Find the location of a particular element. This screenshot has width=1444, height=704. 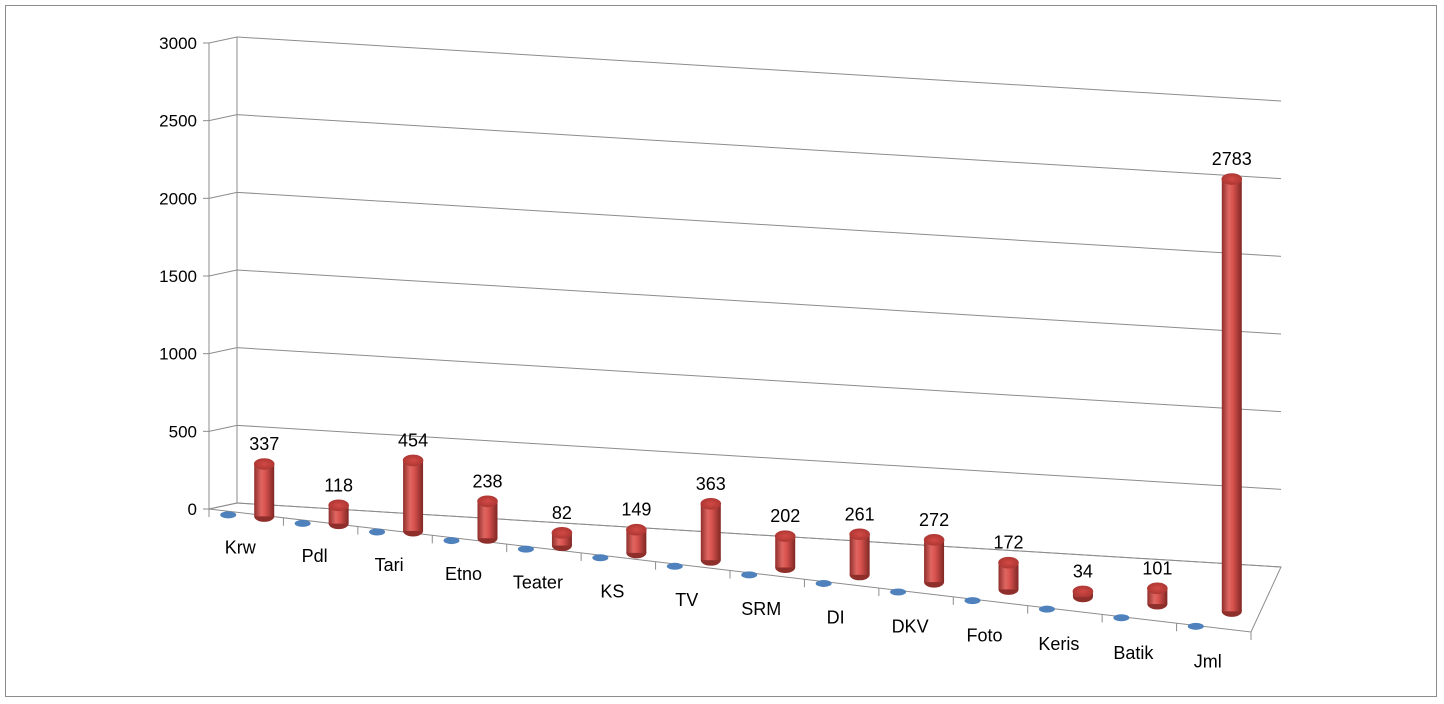

x-tick-label: Tari is located at coordinates (389, 565).